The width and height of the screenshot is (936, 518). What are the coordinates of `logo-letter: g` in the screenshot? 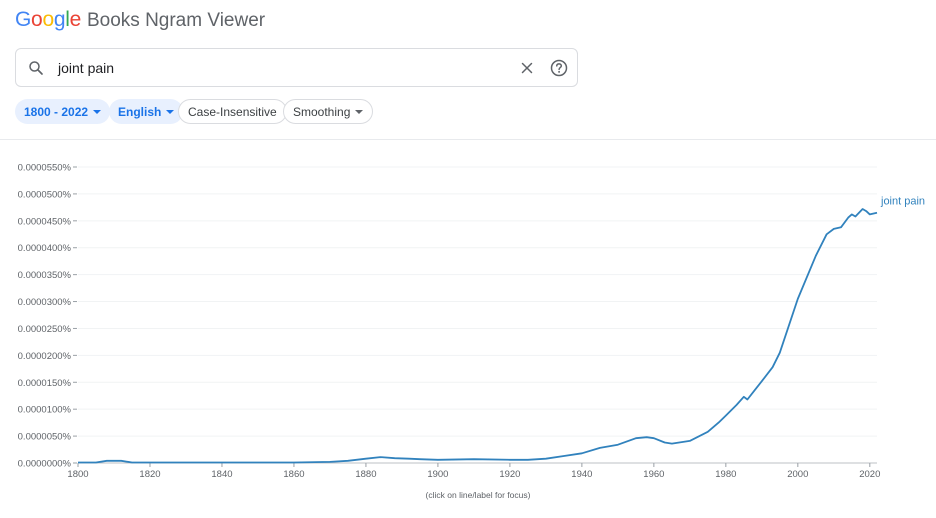 It's located at (59, 19).